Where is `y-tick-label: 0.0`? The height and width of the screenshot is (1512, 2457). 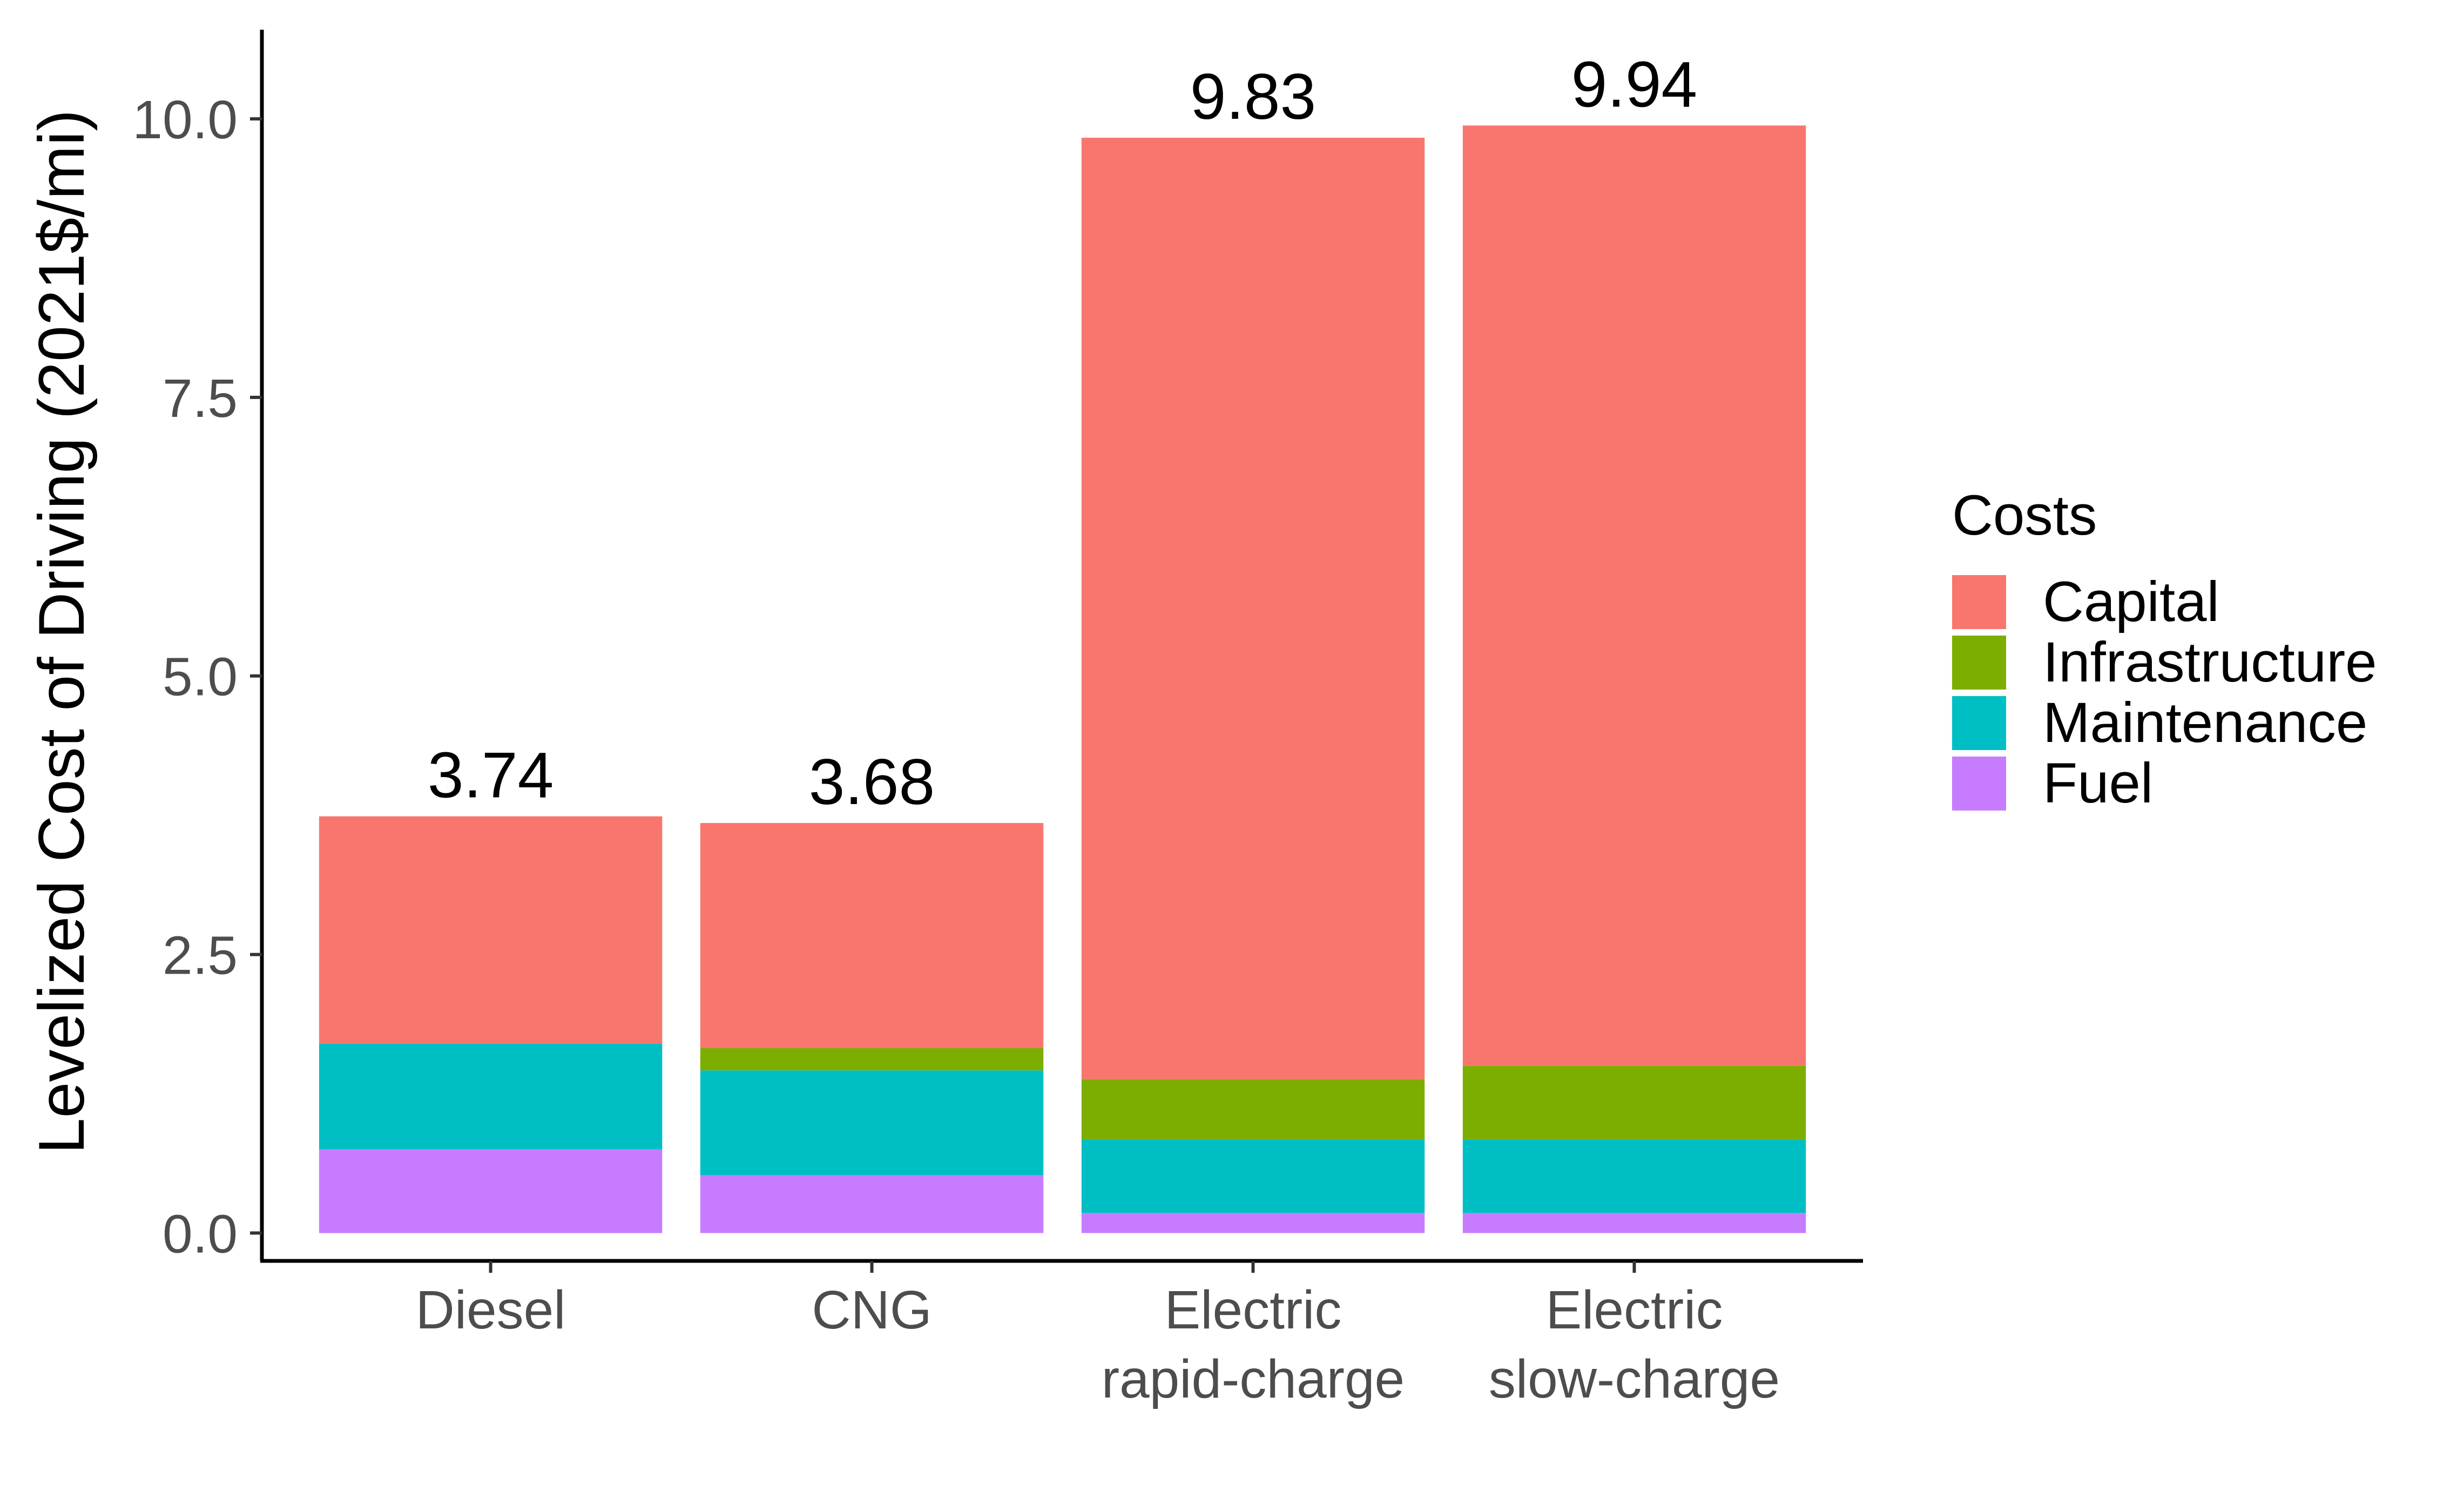 y-tick-label: 0.0 is located at coordinates (201, 1234).